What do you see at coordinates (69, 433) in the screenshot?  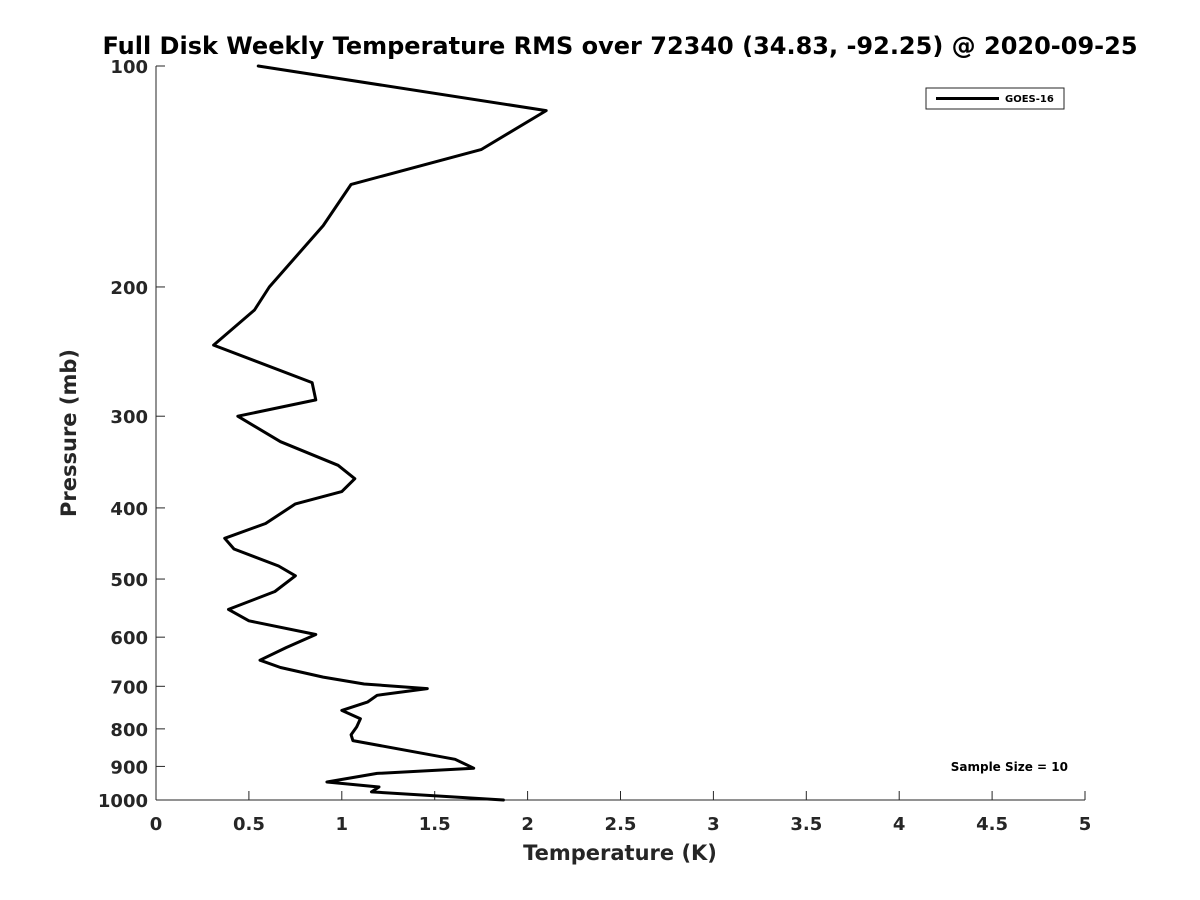 I see `y-axis-label: Pressure (mb)` at bounding box center [69, 433].